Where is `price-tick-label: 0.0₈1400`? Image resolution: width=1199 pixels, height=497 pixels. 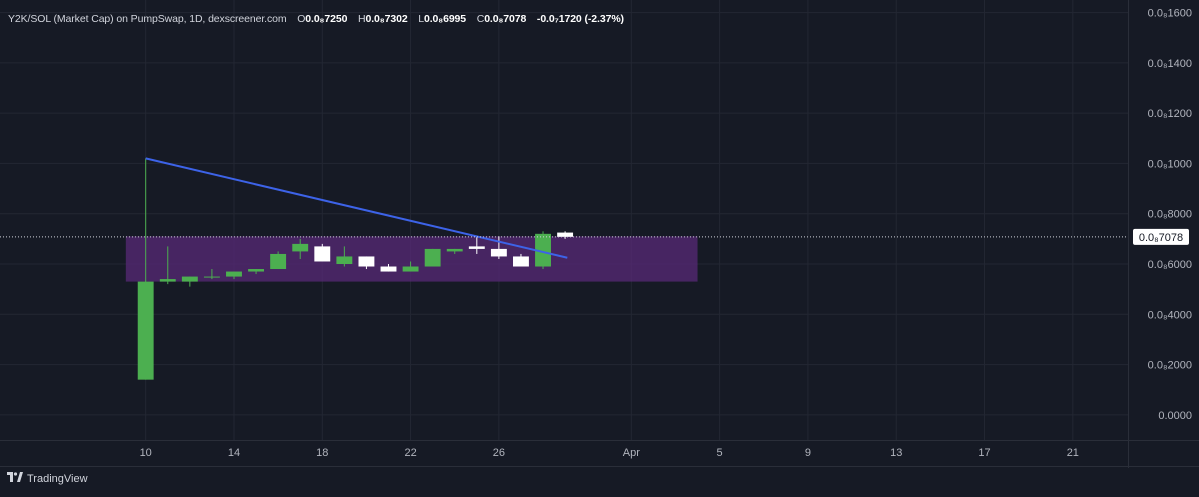 price-tick-label: 0.0₈1400 is located at coordinates (1170, 64).